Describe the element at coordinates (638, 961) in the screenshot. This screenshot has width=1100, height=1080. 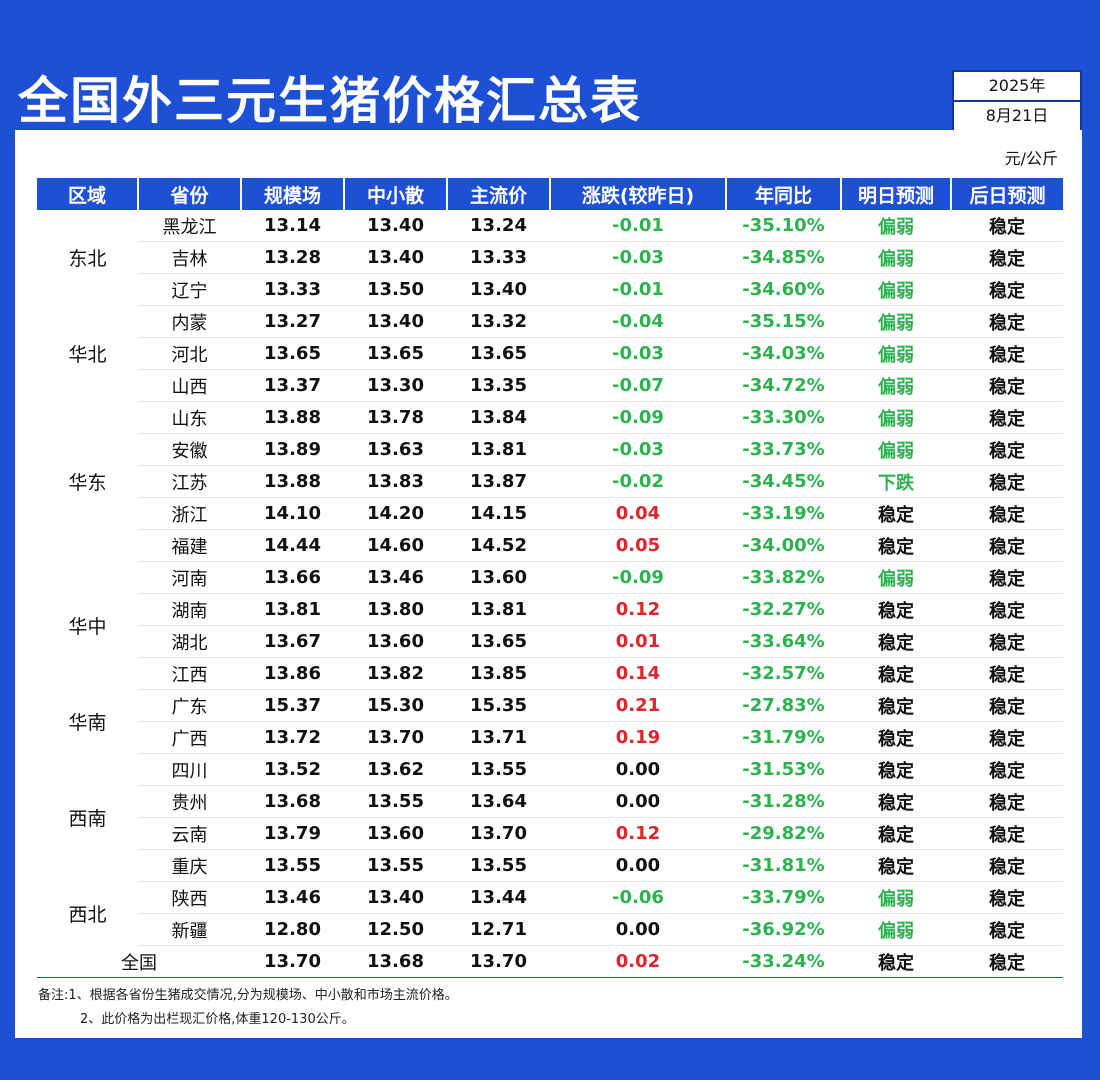
I see `price-change: 0.02` at that location.